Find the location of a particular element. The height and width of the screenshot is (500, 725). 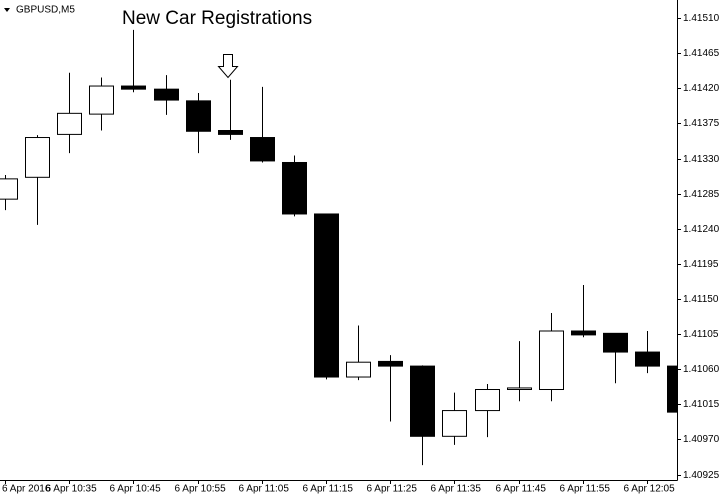

x-tick-label: 6 Apr 11:35 is located at coordinates (456, 489).